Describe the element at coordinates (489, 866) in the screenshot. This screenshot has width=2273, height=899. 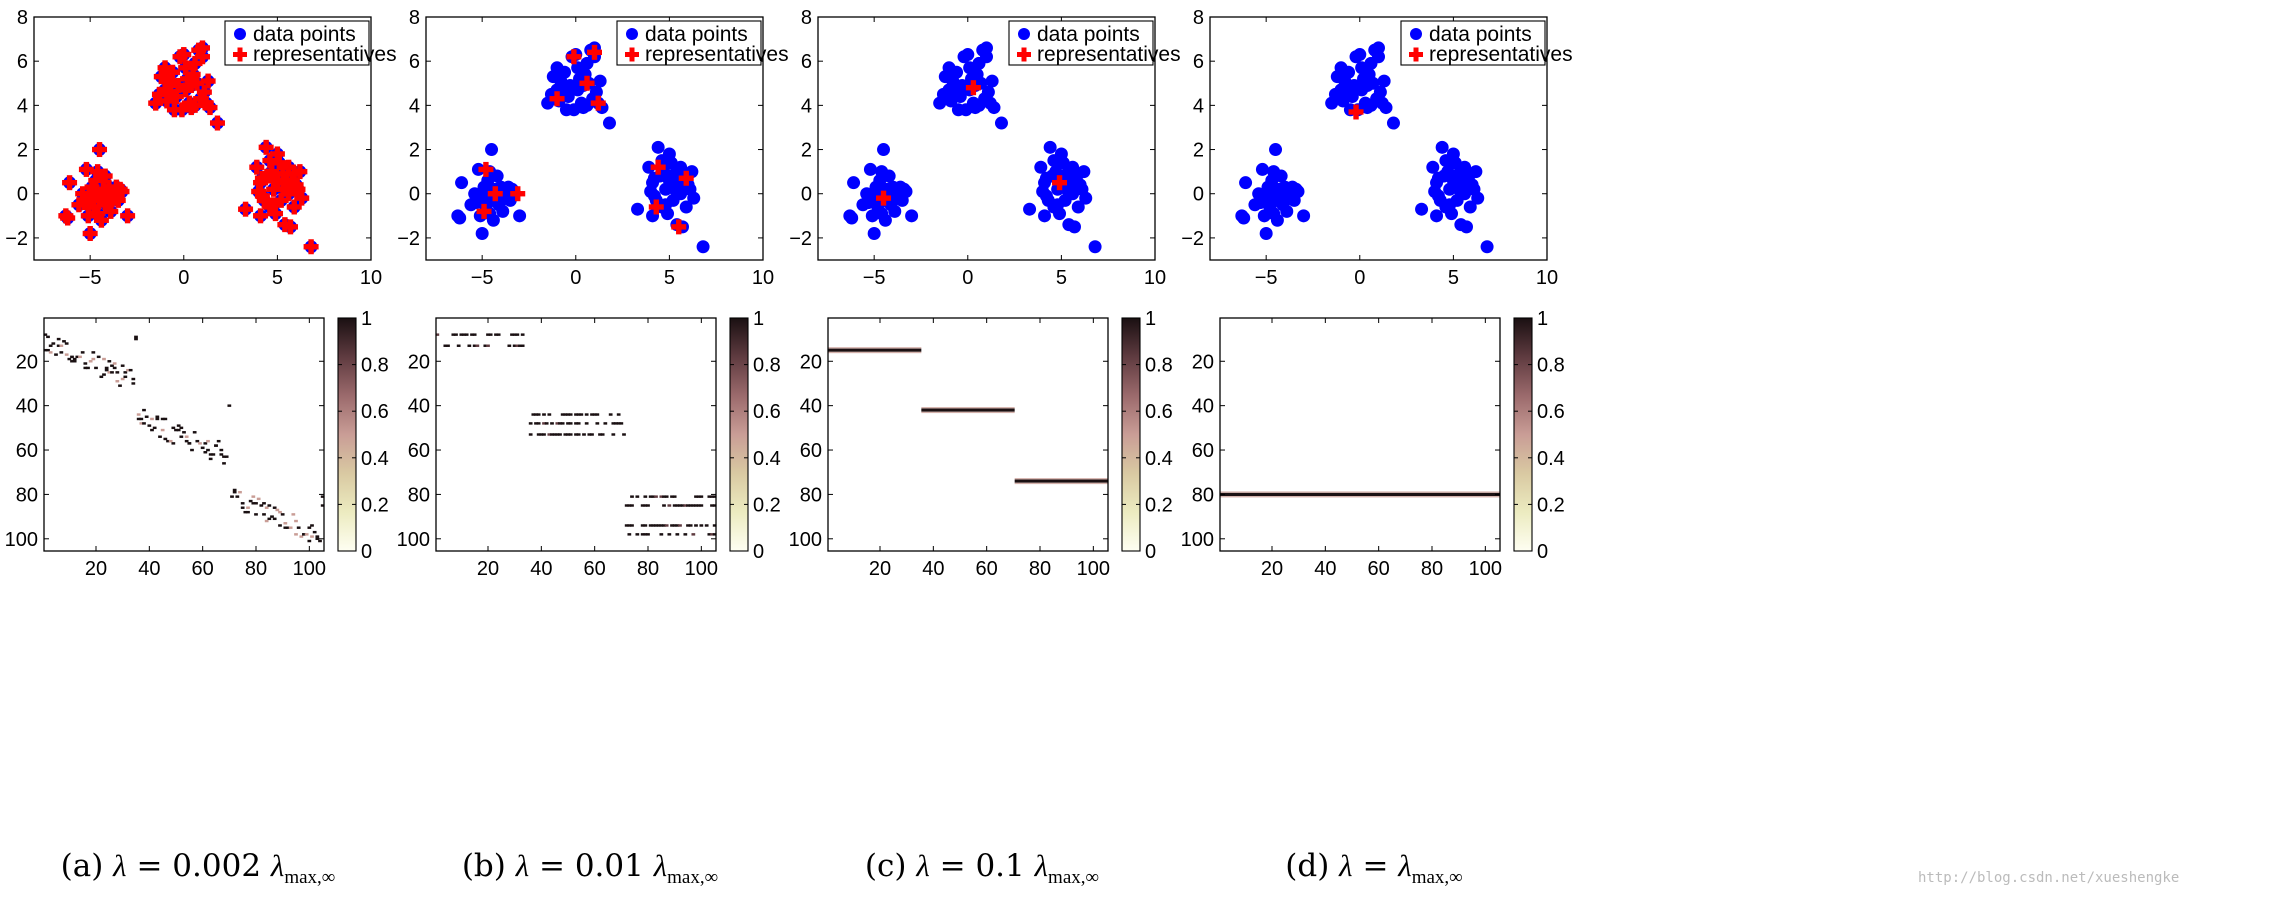
I see `caption-label: (b)` at that location.